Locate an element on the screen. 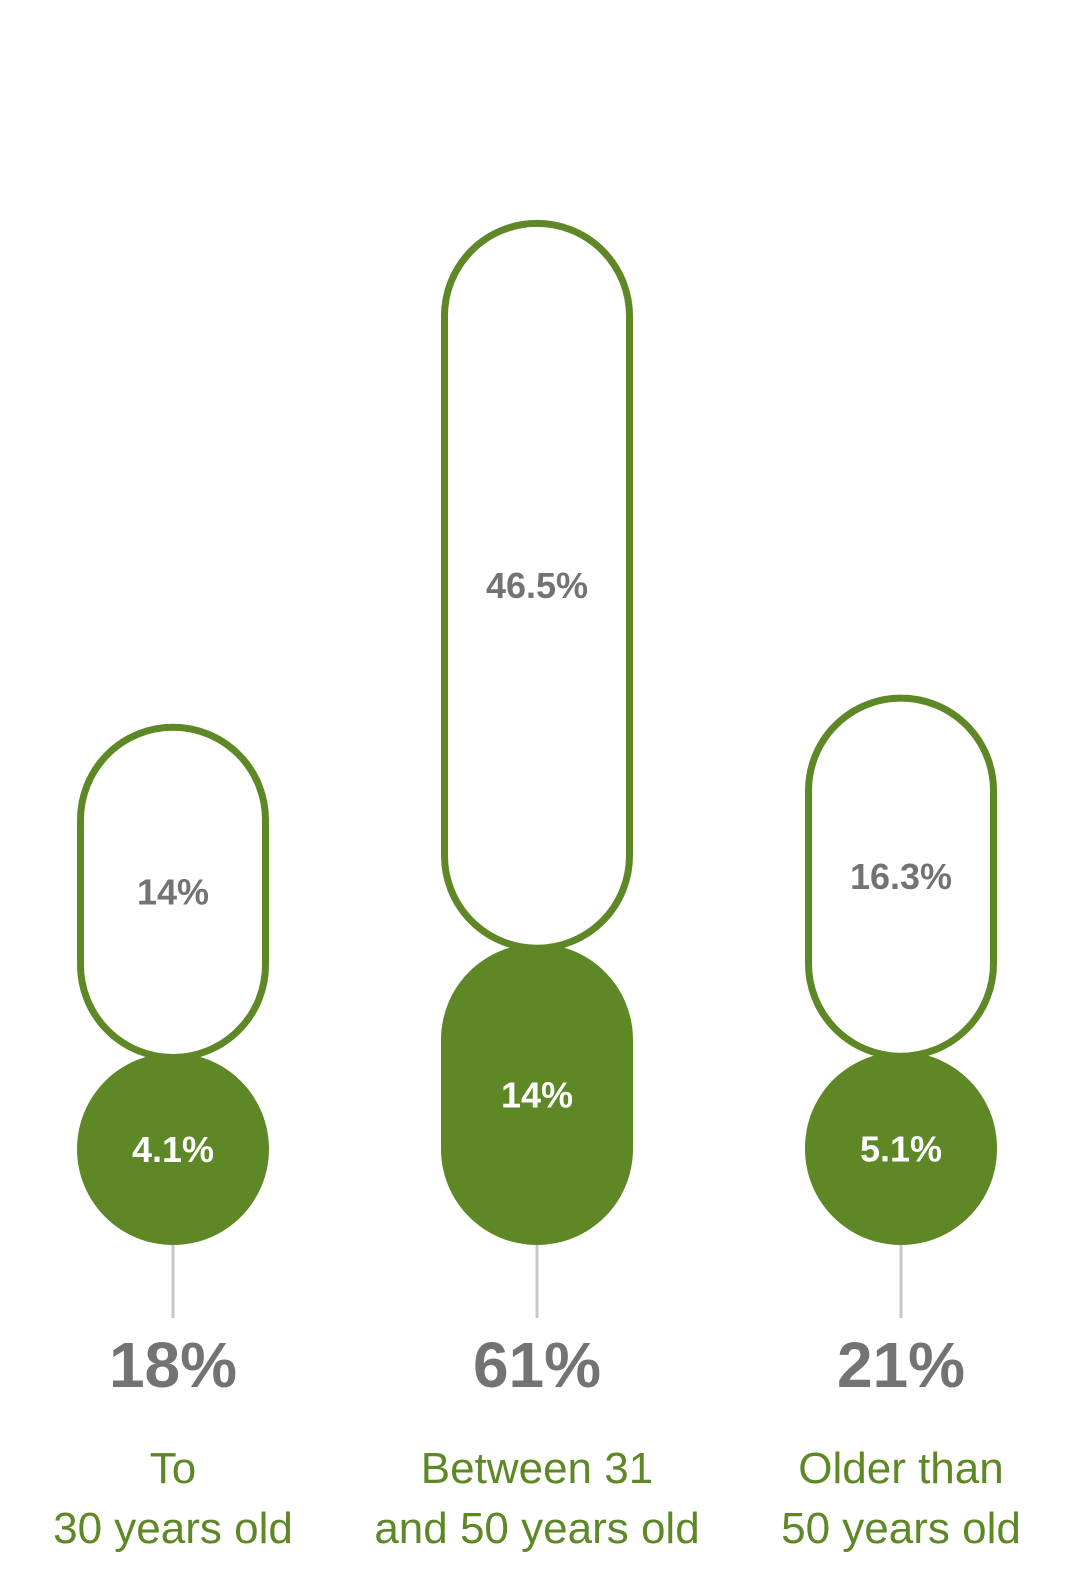  outline-value-label: 14% is located at coordinates (173, 891).